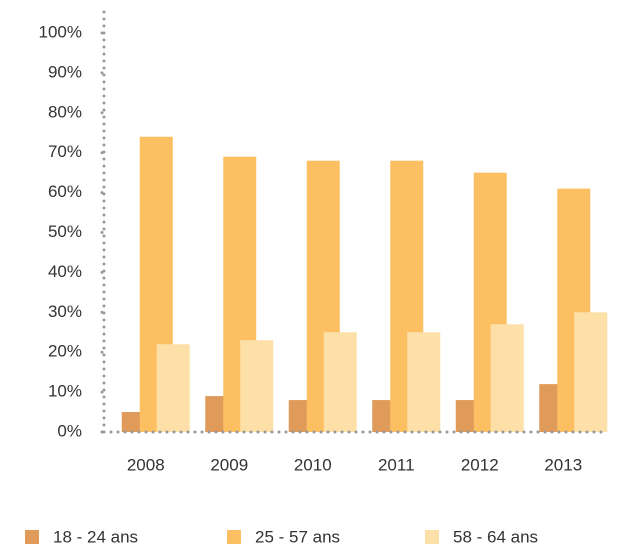 The image size is (623, 550). I want to click on x-tick-label: 2009, so click(229, 464).